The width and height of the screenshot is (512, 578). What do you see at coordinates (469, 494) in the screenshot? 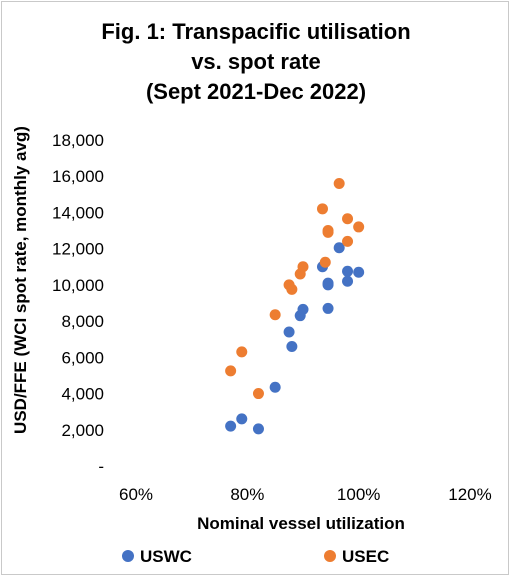
I see `x-tick-label: 120%` at bounding box center [469, 494].